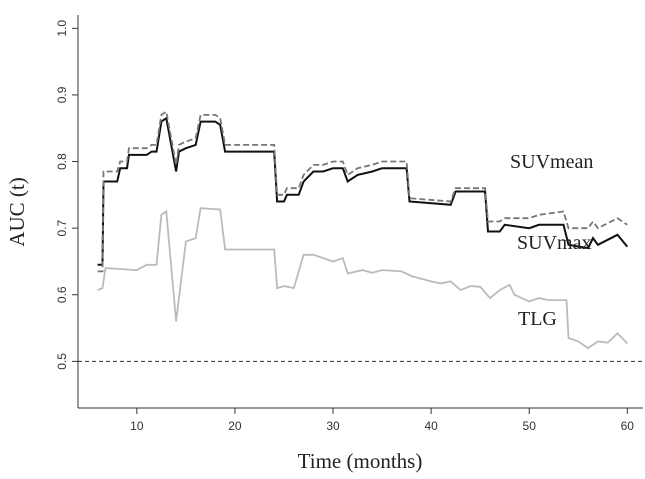  Describe the element at coordinates (137, 426) in the screenshot. I see `x-tick-label: 10` at that location.